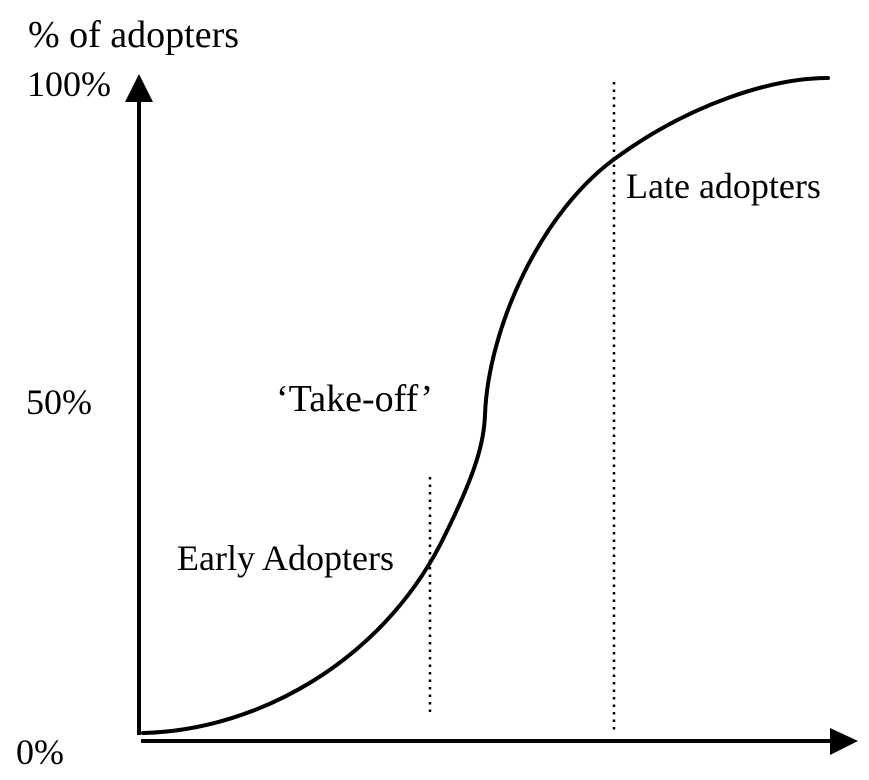 This screenshot has height=780, width=869. I want to click on y-tick-50: 50%, so click(59, 402).